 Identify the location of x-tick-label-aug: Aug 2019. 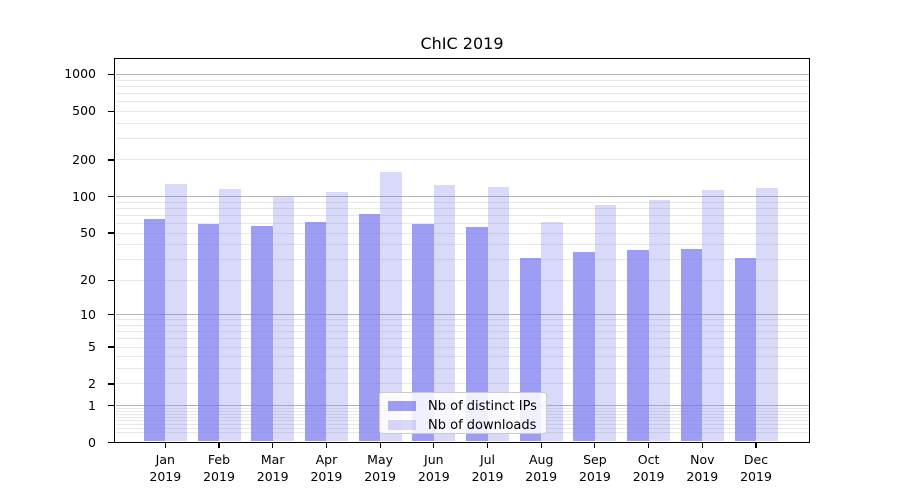
(541, 468).